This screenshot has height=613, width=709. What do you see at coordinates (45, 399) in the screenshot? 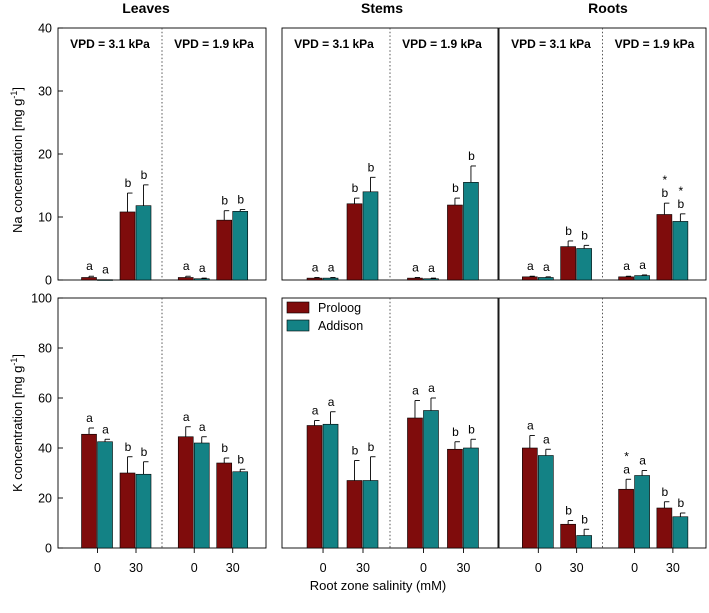
I see `y-tick-label: 60` at bounding box center [45, 399].